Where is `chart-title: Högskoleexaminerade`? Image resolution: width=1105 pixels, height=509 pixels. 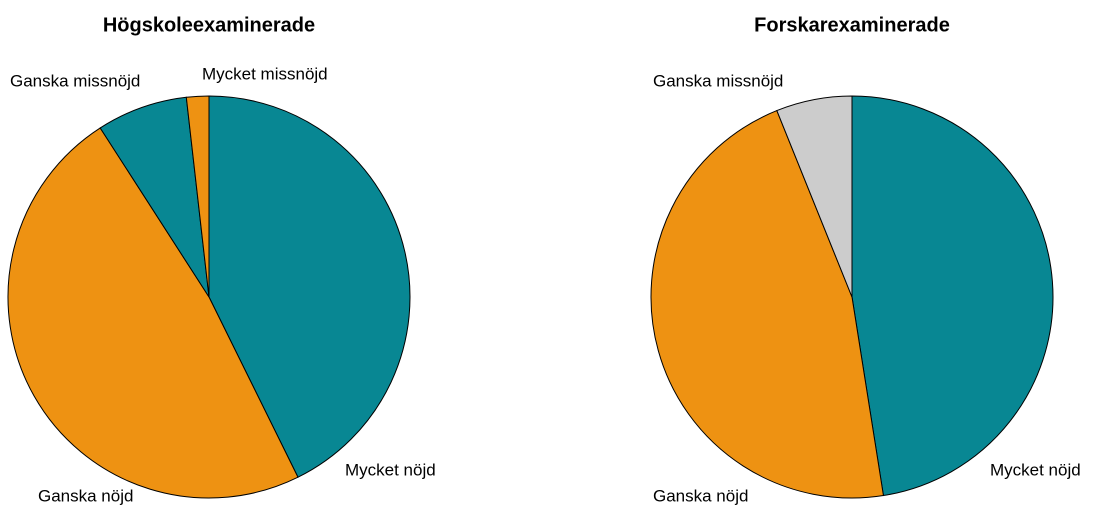
chart-title: Högskoleexaminerade is located at coordinates (209, 25).